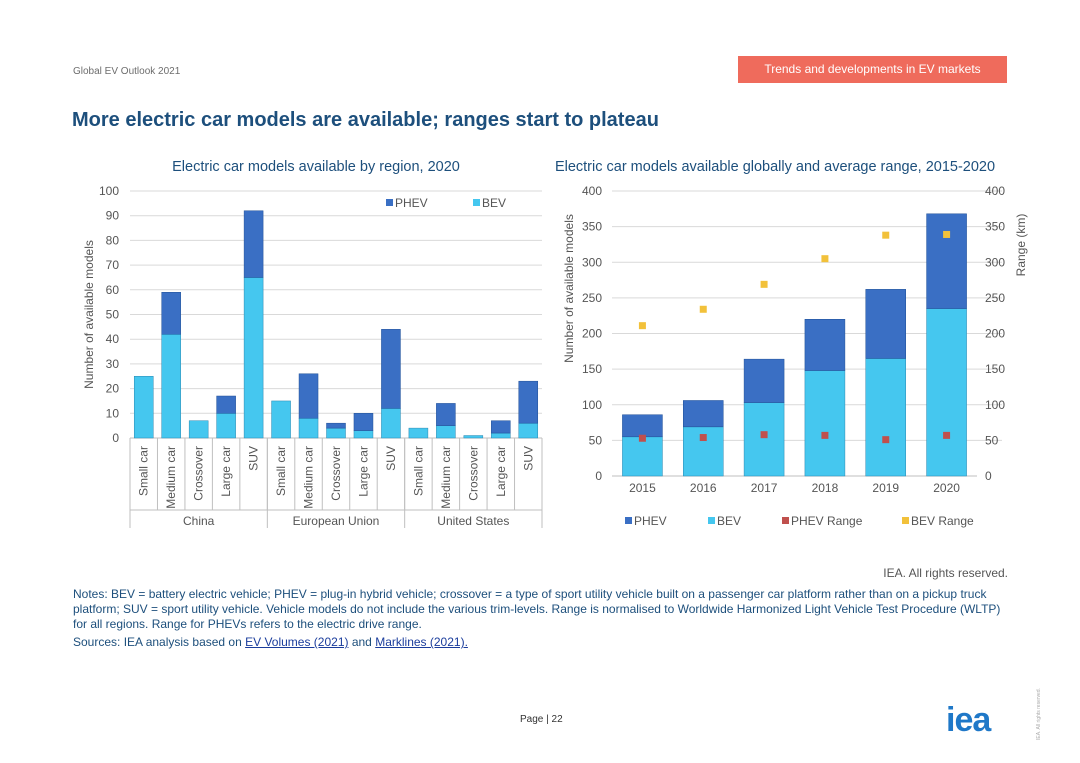  I want to click on point-bev-range-2019, so click(886, 235).